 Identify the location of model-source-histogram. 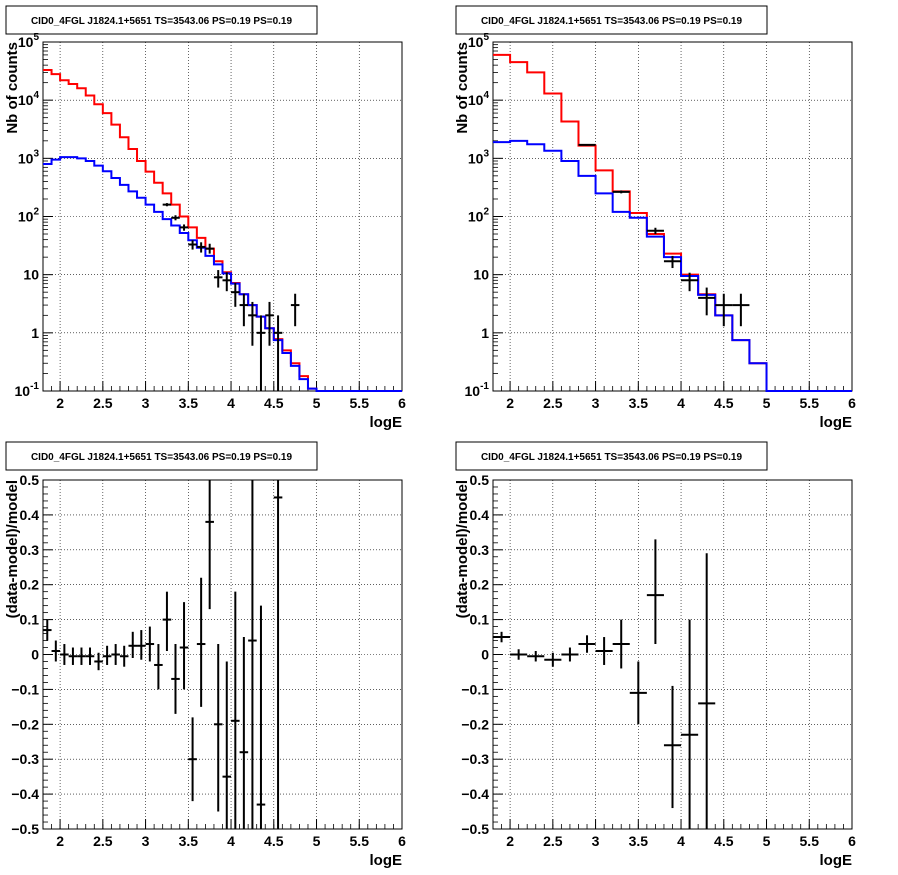
(672, 265).